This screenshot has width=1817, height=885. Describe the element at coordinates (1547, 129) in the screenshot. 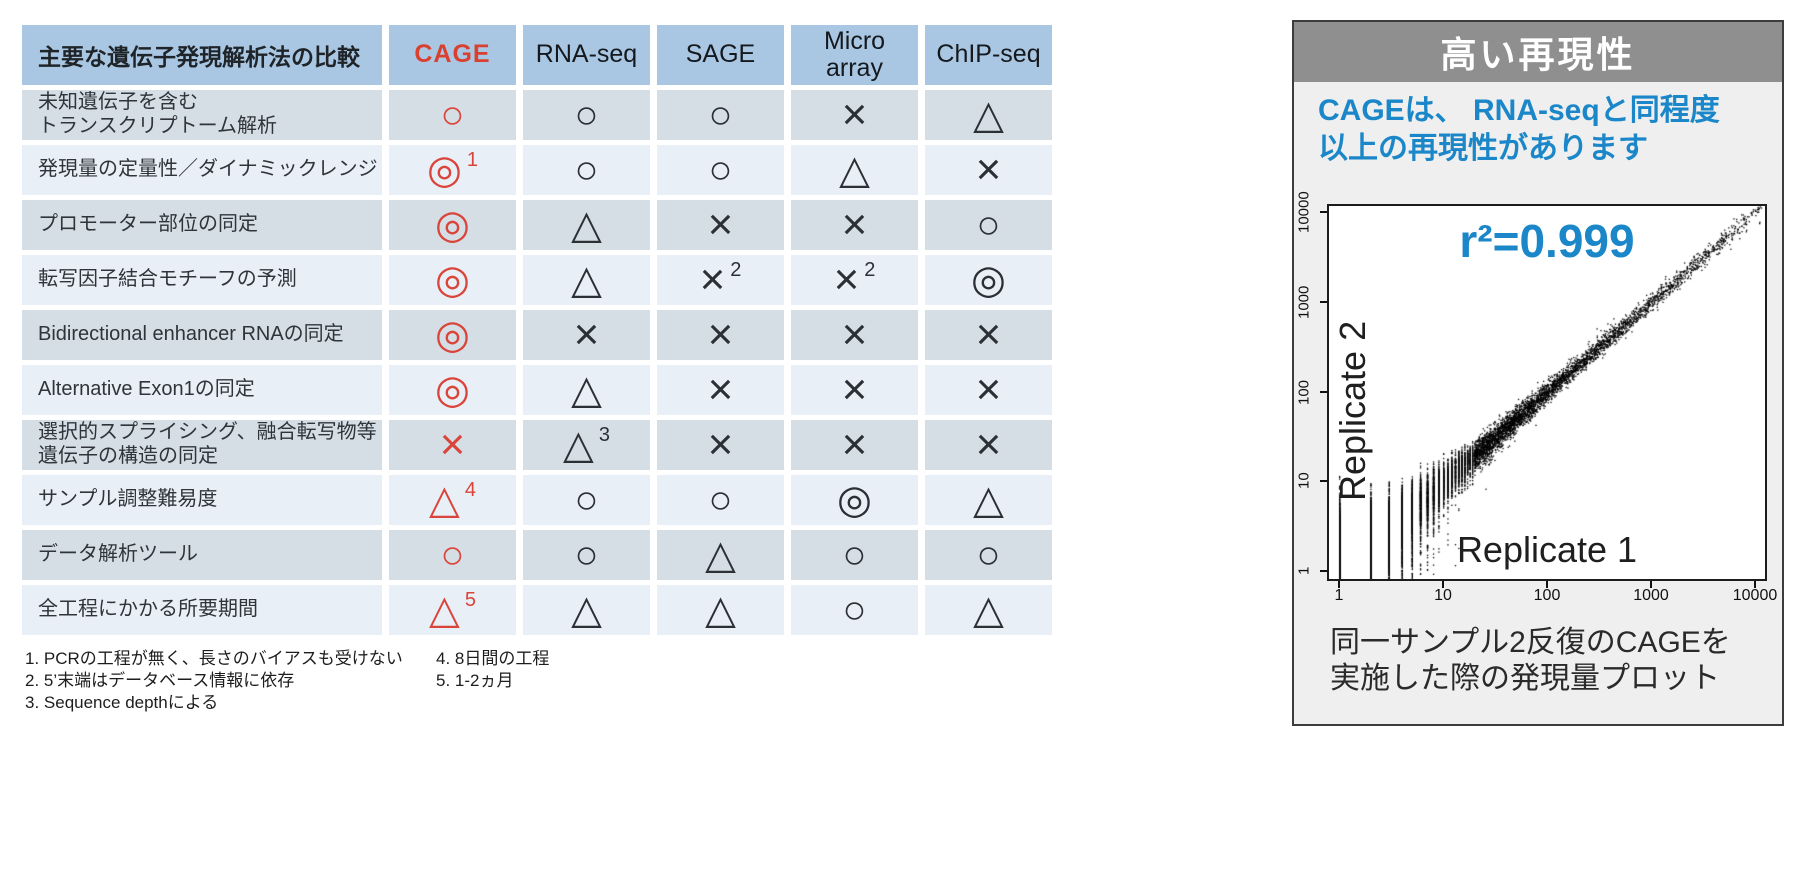

I see `panel-message: CAGEは、 RNA-seqと同程度 以上の再現性があります` at that location.